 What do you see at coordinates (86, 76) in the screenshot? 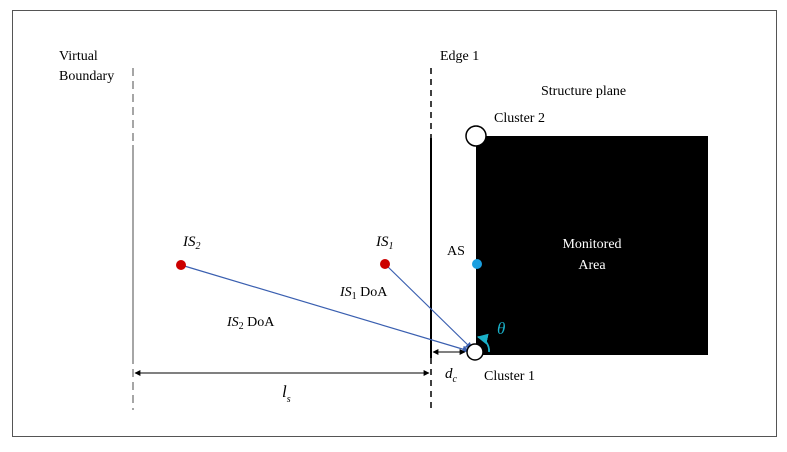
I see `virtual-boundary-label-2: Boundary` at bounding box center [86, 76].